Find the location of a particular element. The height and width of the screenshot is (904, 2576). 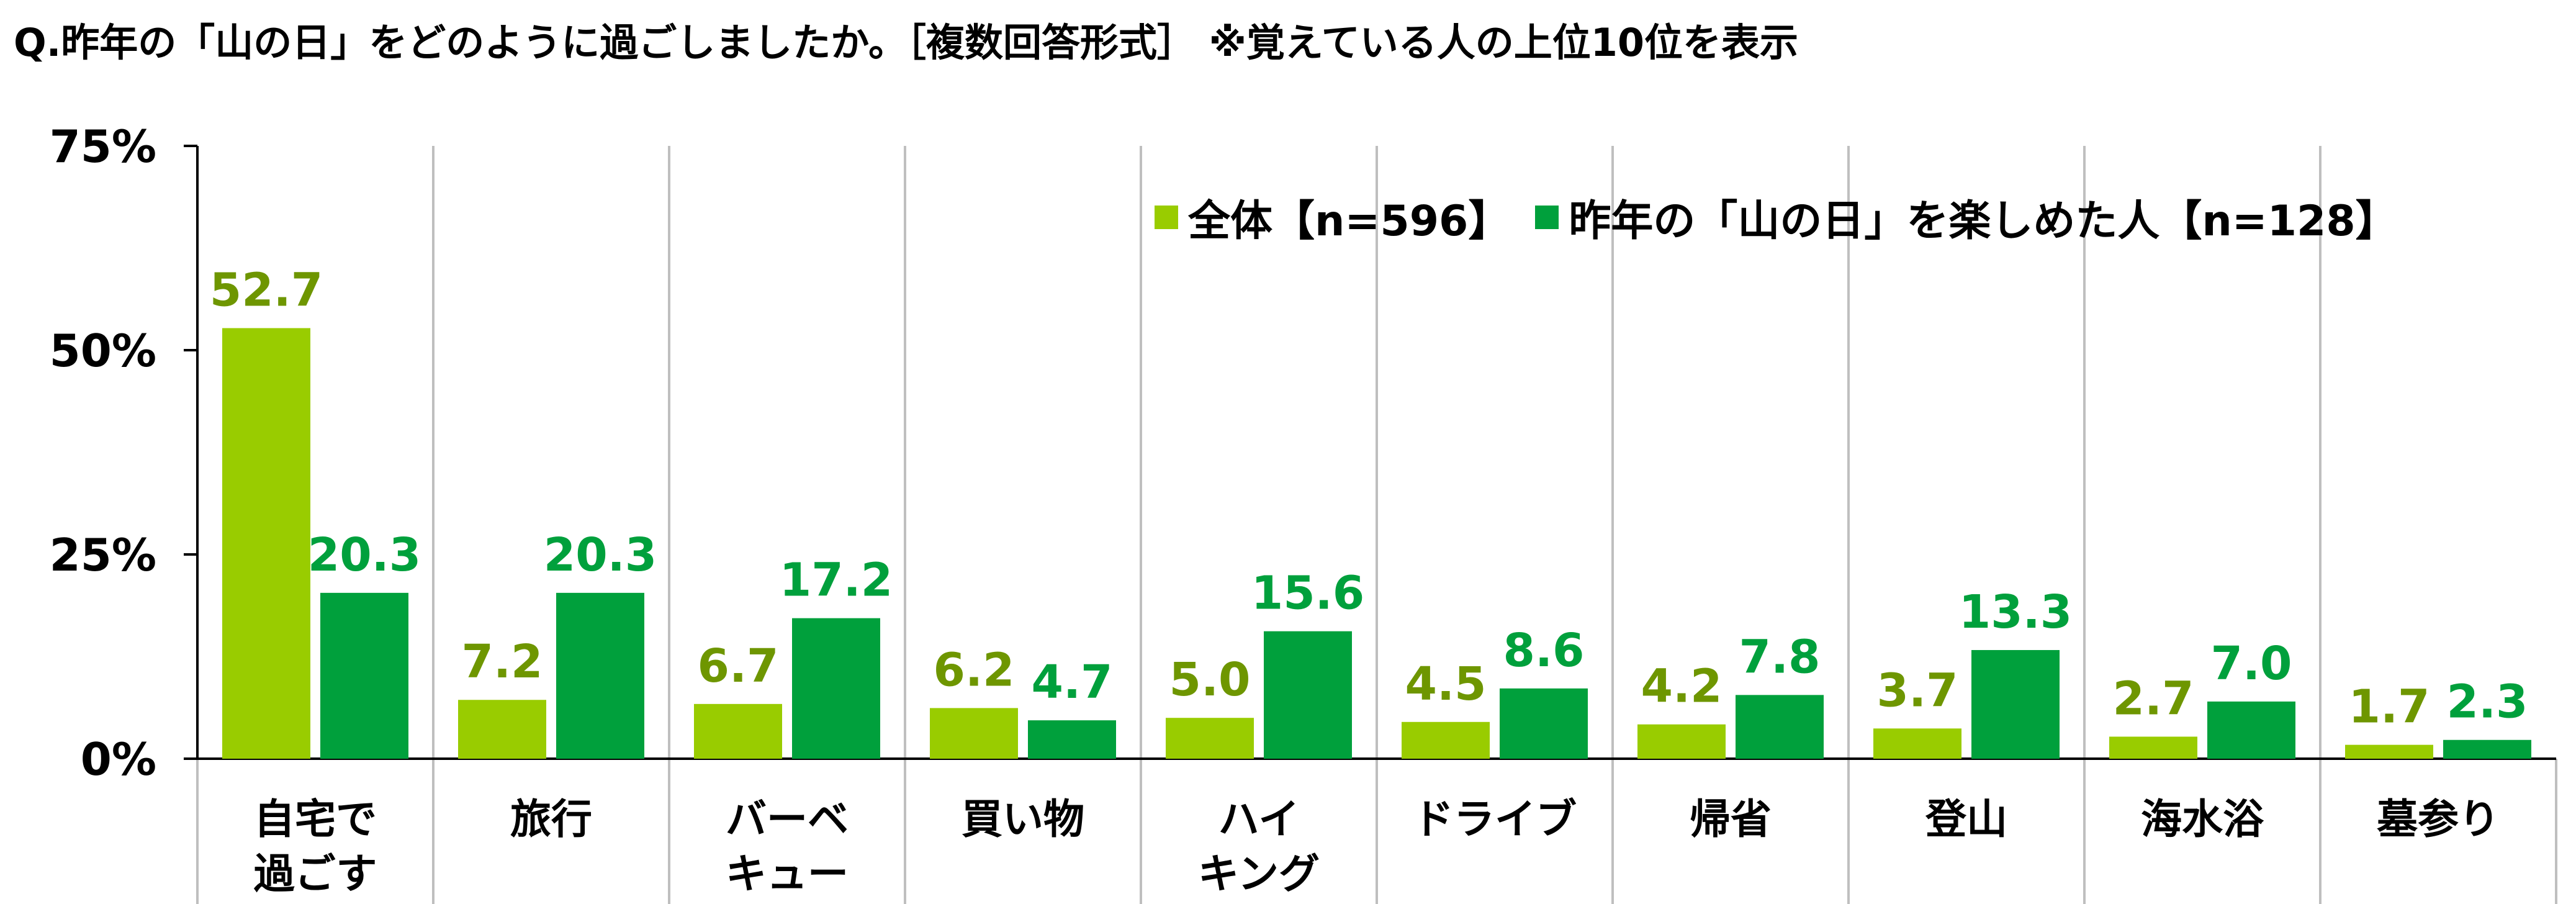

data-label-all: 4.5 is located at coordinates (1445, 685).